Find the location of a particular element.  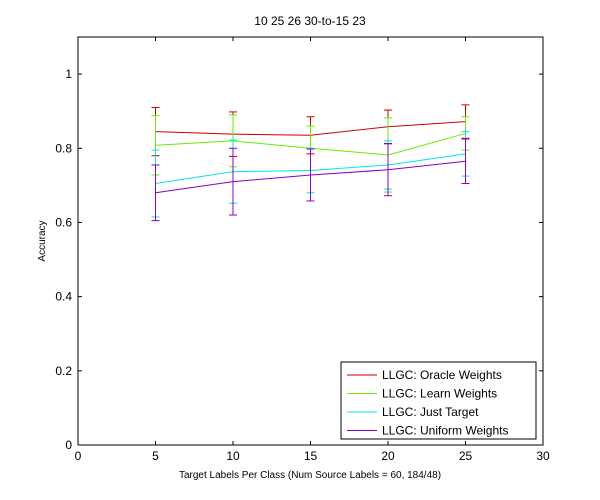

chart-title: 10 25 26 30-to-15 23 is located at coordinates (310, 21).